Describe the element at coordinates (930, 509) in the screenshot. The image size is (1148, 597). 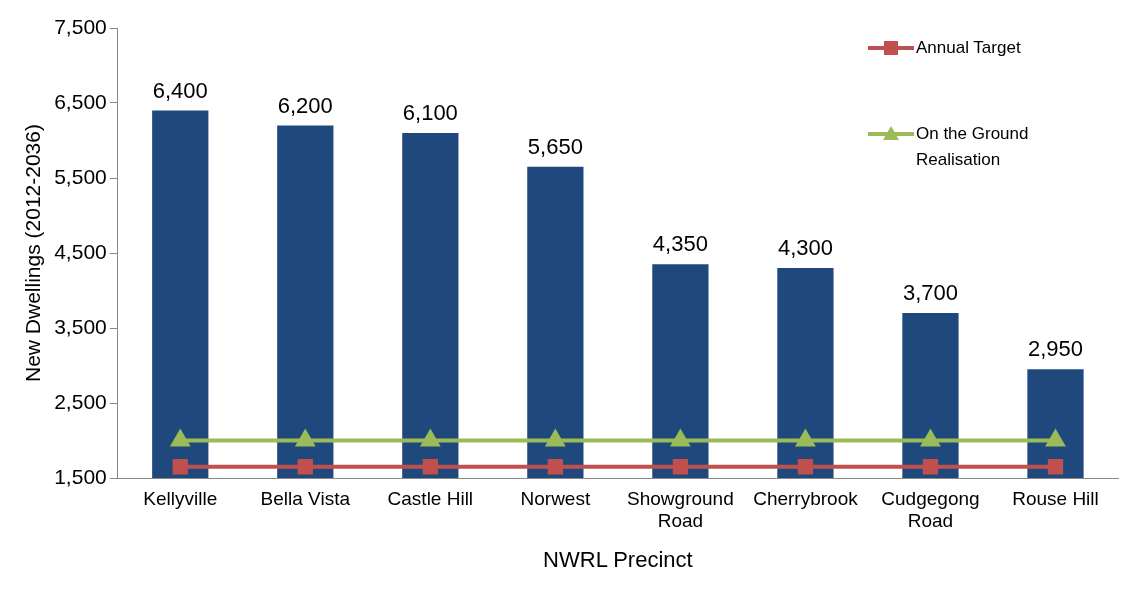
I see `x-tick-label: Cudgegong Road` at that location.